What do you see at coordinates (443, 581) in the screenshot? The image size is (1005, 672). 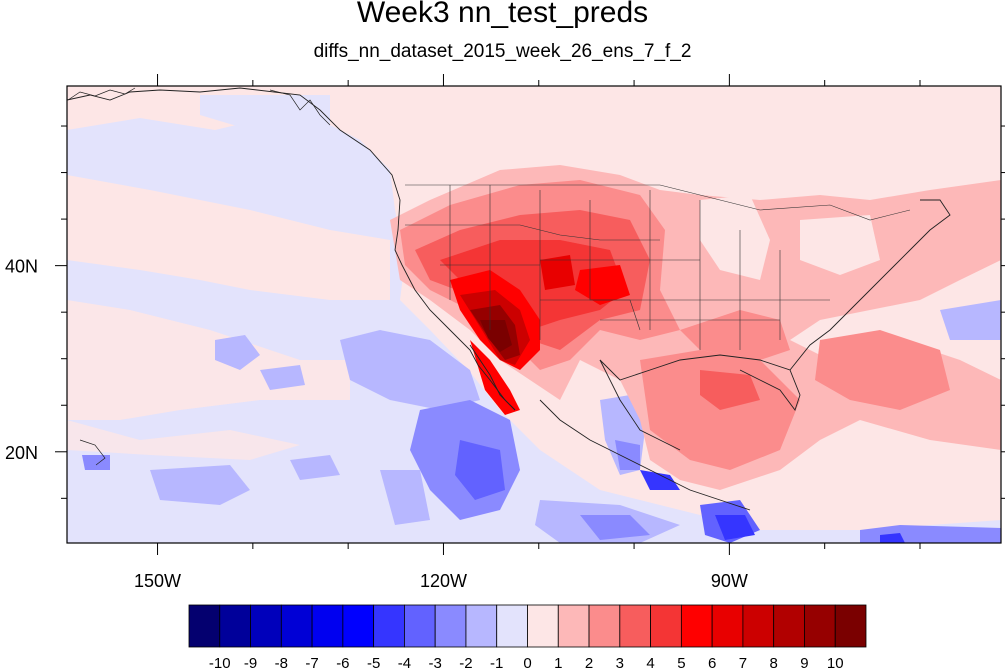 I see `lon-tick-label: 120W` at bounding box center [443, 581].